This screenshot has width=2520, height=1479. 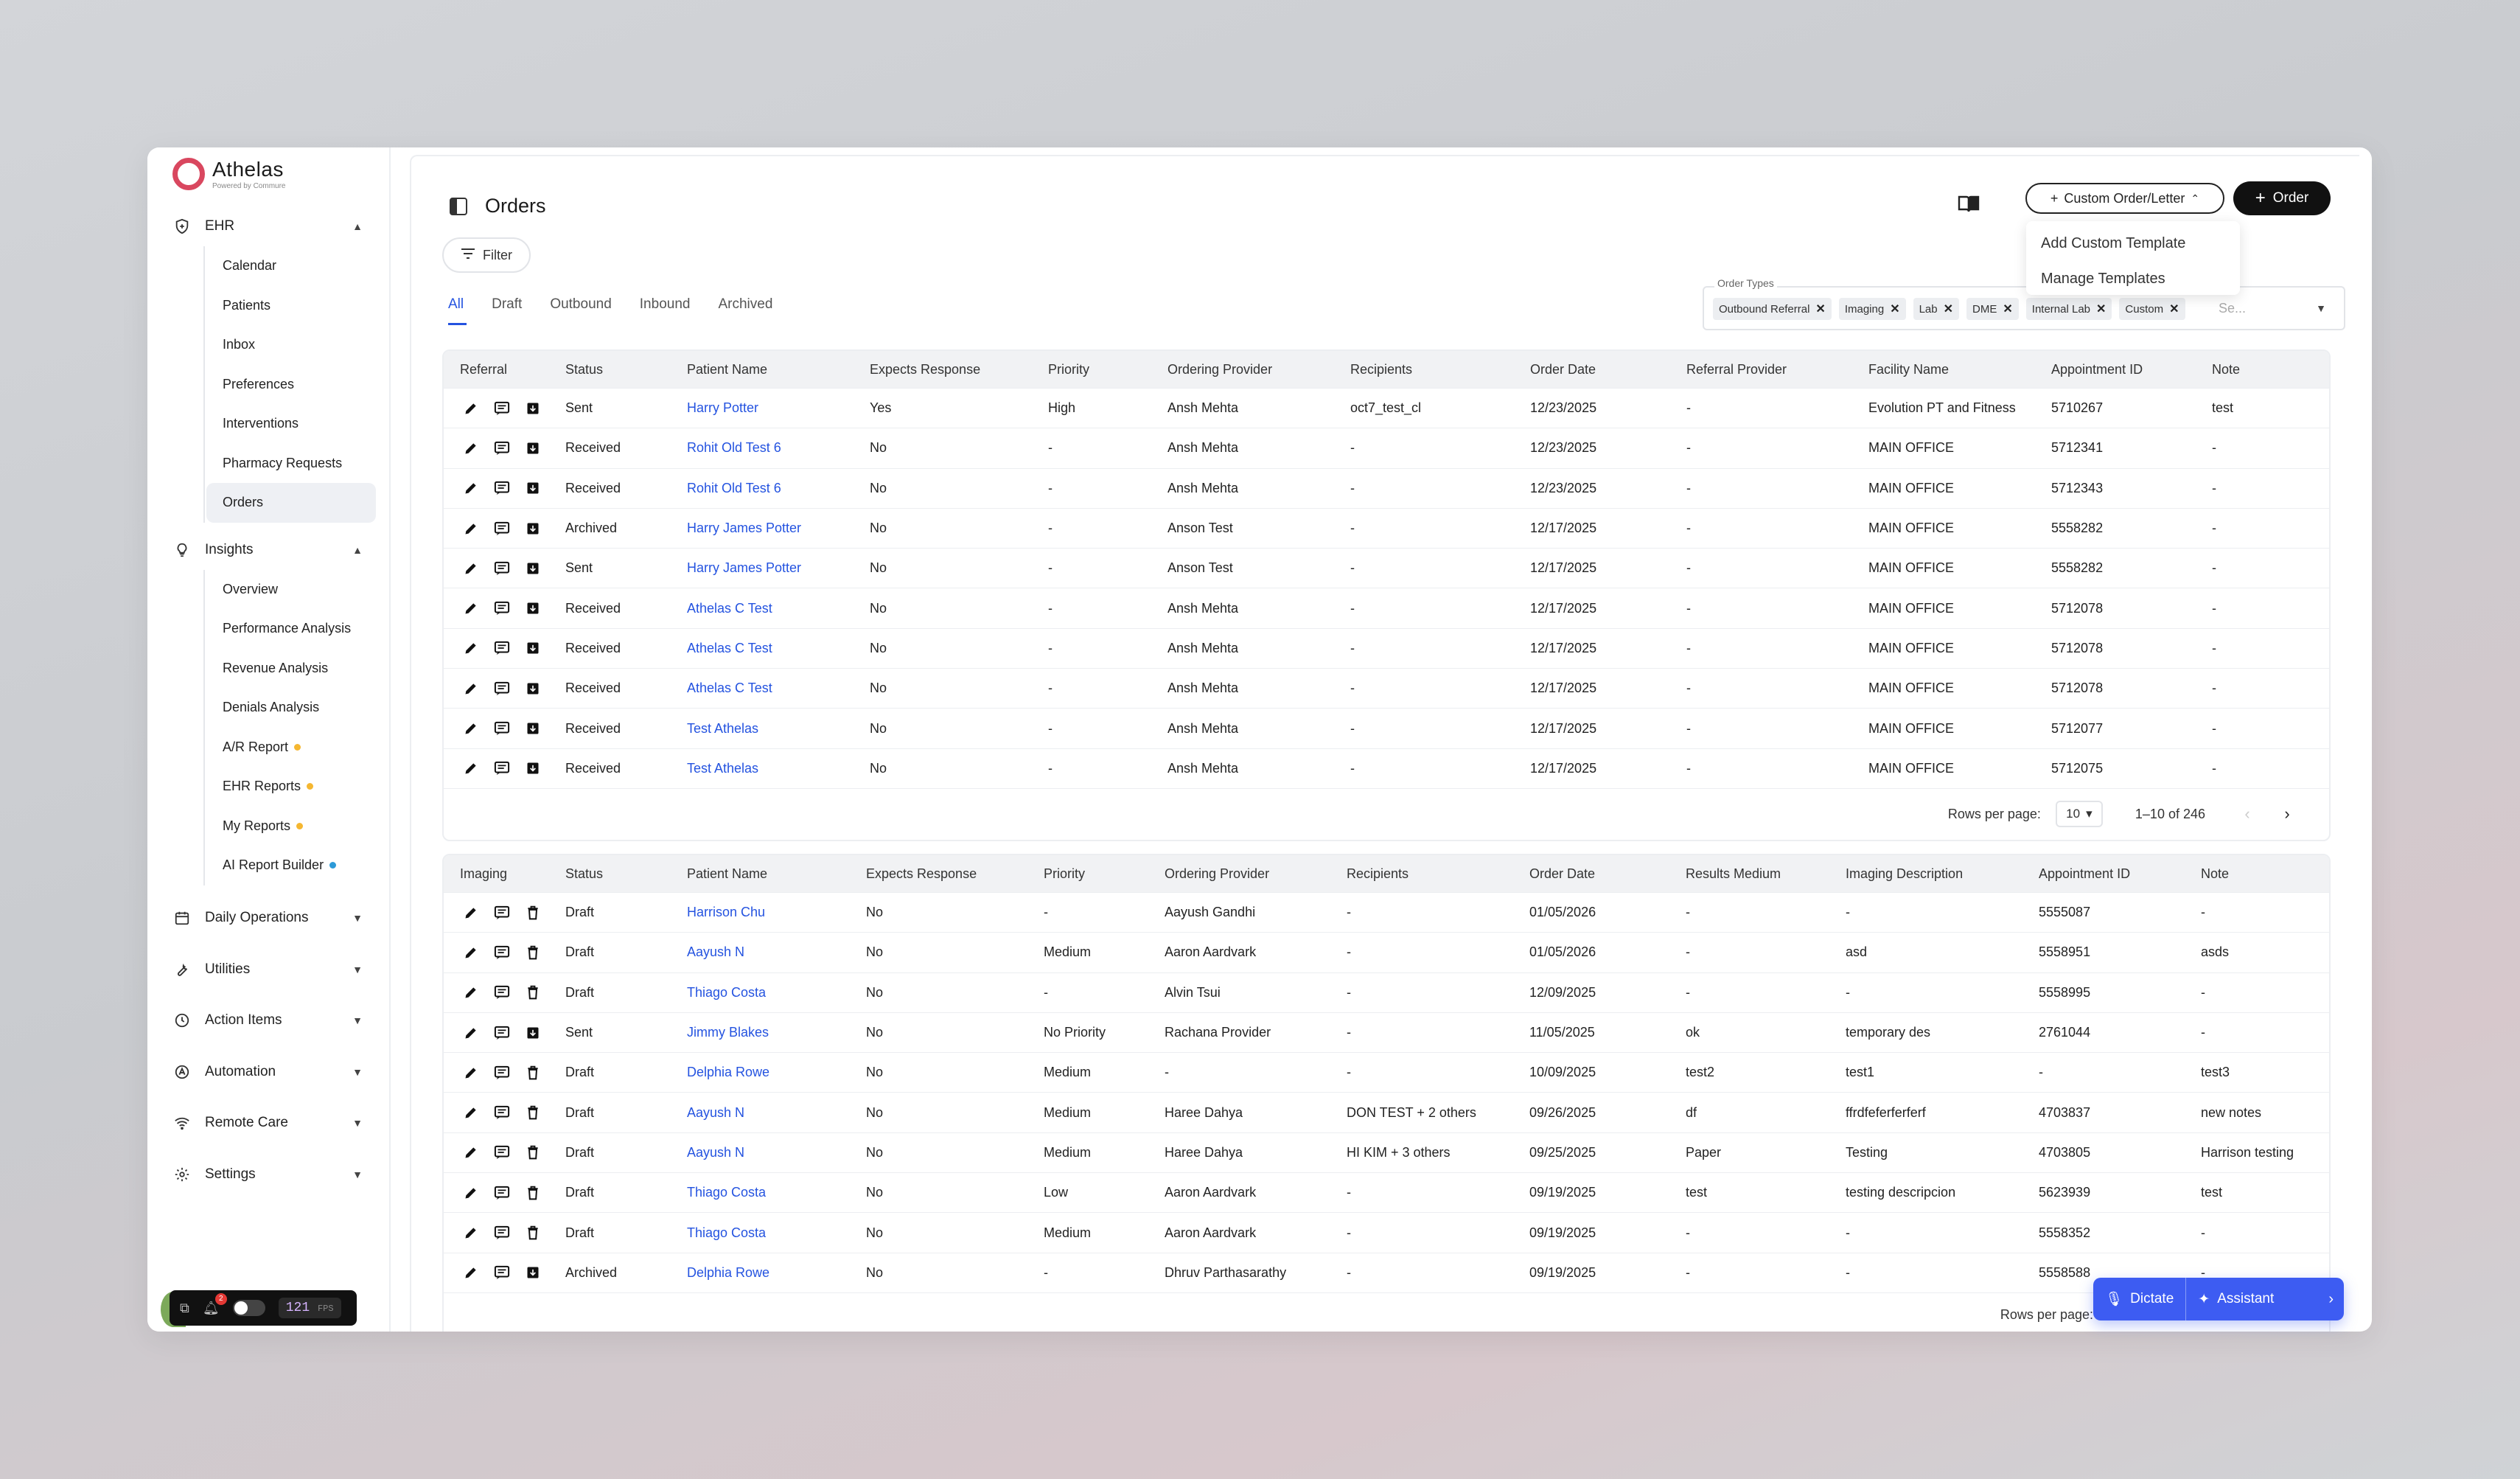 I want to click on column-header: Status, so click(x=584, y=369).